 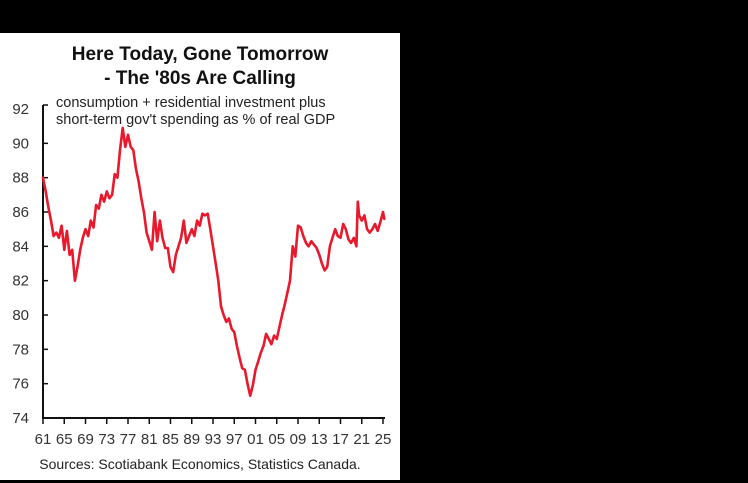 What do you see at coordinates (361, 439) in the screenshot?
I see `x-tick-label: 21` at bounding box center [361, 439].